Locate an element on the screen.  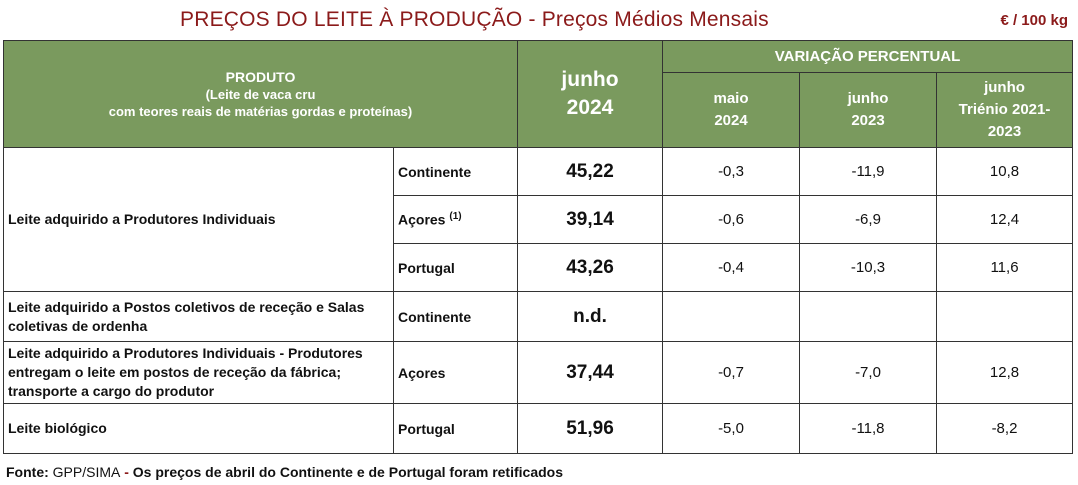
price-cell: 45,22 is located at coordinates (590, 171).